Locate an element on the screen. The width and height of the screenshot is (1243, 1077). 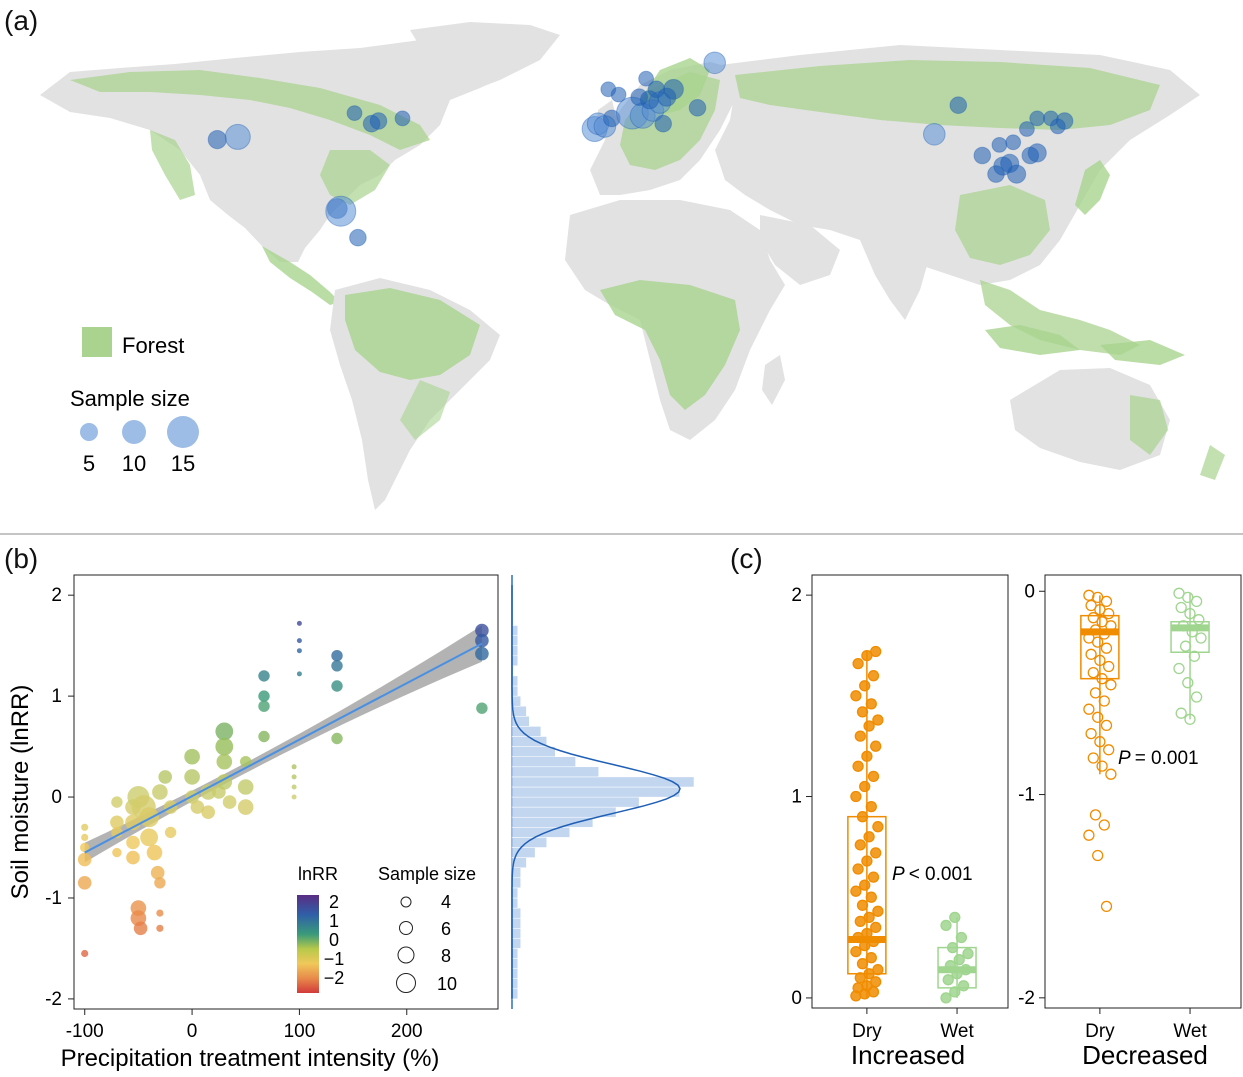
size-legend-value-4: 4 is located at coordinates (446, 902).